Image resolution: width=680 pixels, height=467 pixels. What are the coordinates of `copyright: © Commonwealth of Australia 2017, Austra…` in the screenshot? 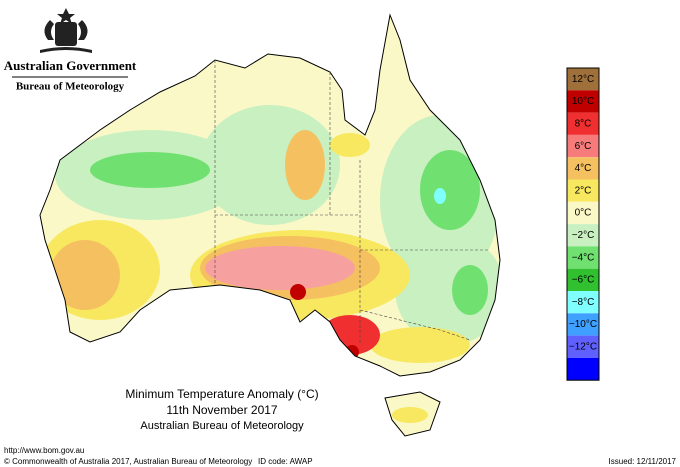 It's located at (128, 461).